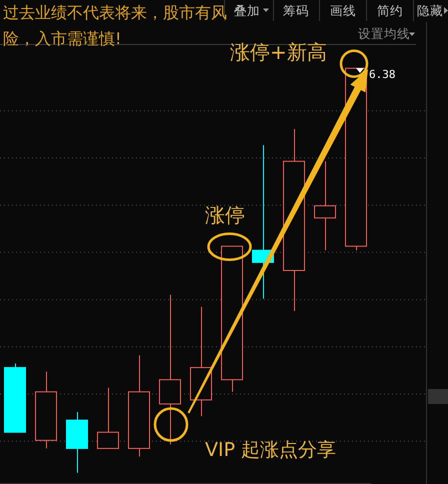  Describe the element at coordinates (115, 25) in the screenshot. I see `text: 过去业绩不代表将来，股市有风险，入市需谨慎!` at that location.